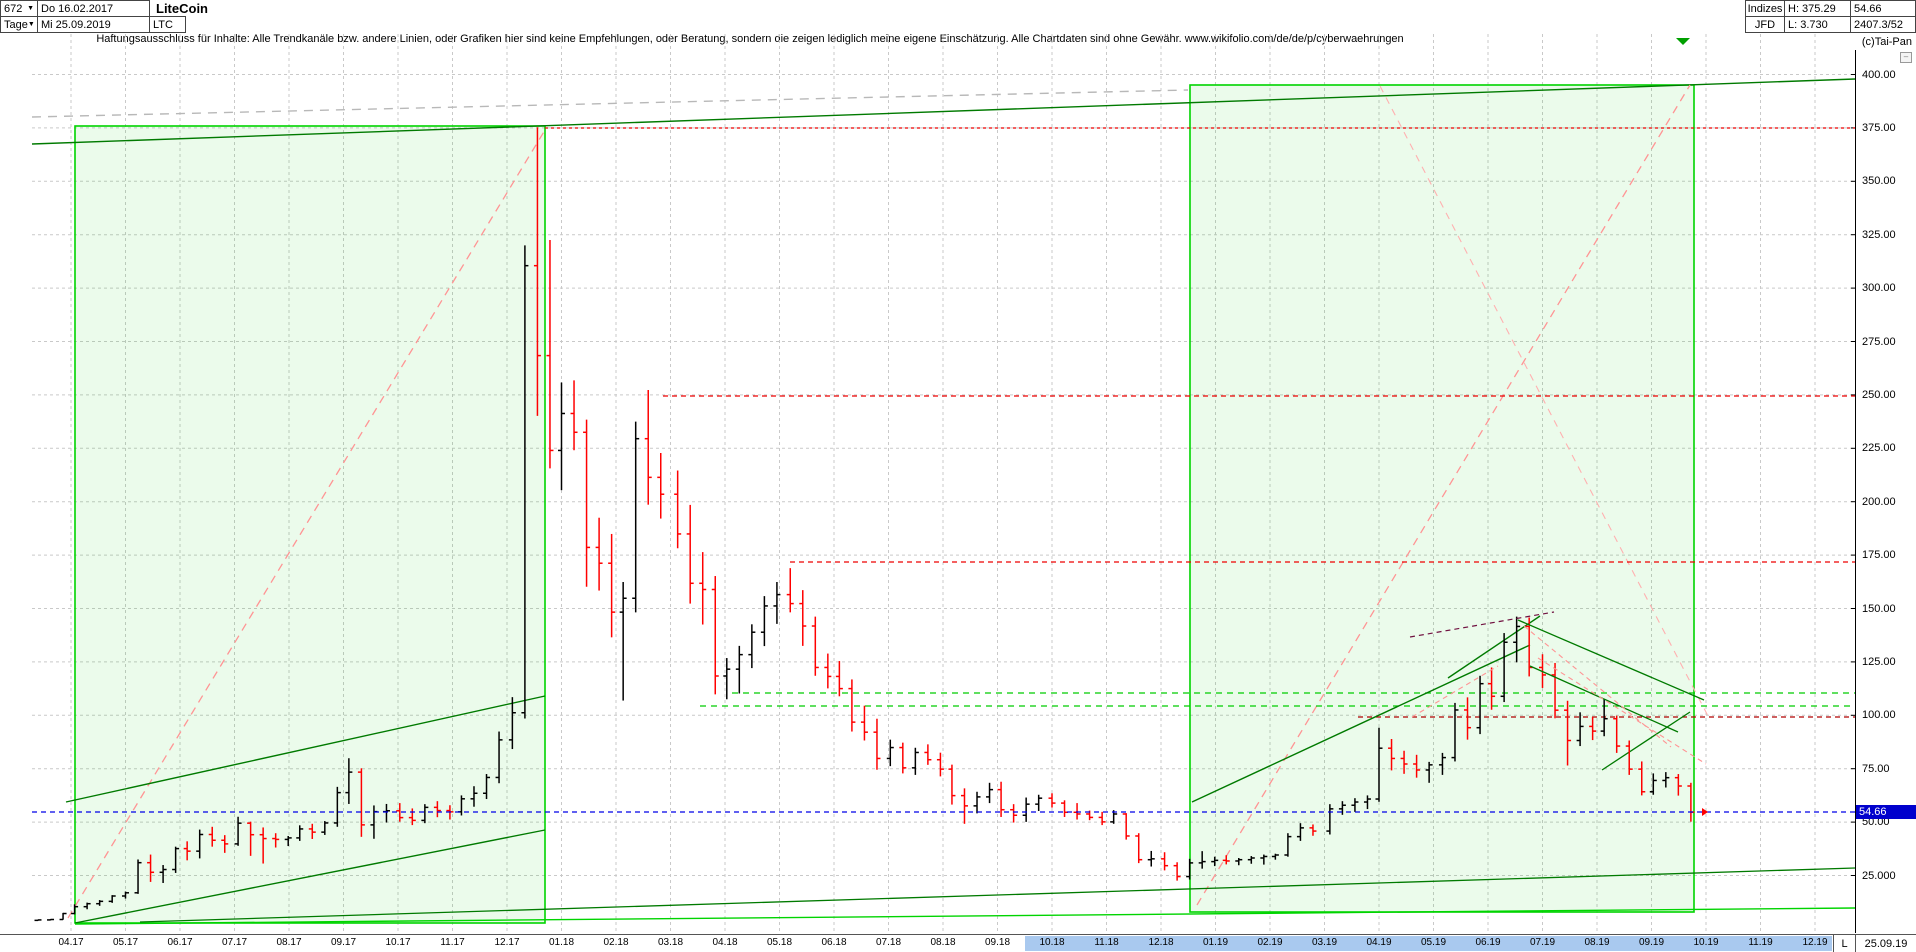 The width and height of the screenshot is (1916, 952). Describe the element at coordinates (670, 942) in the screenshot. I see `time-axis-label: 03.18` at that location.